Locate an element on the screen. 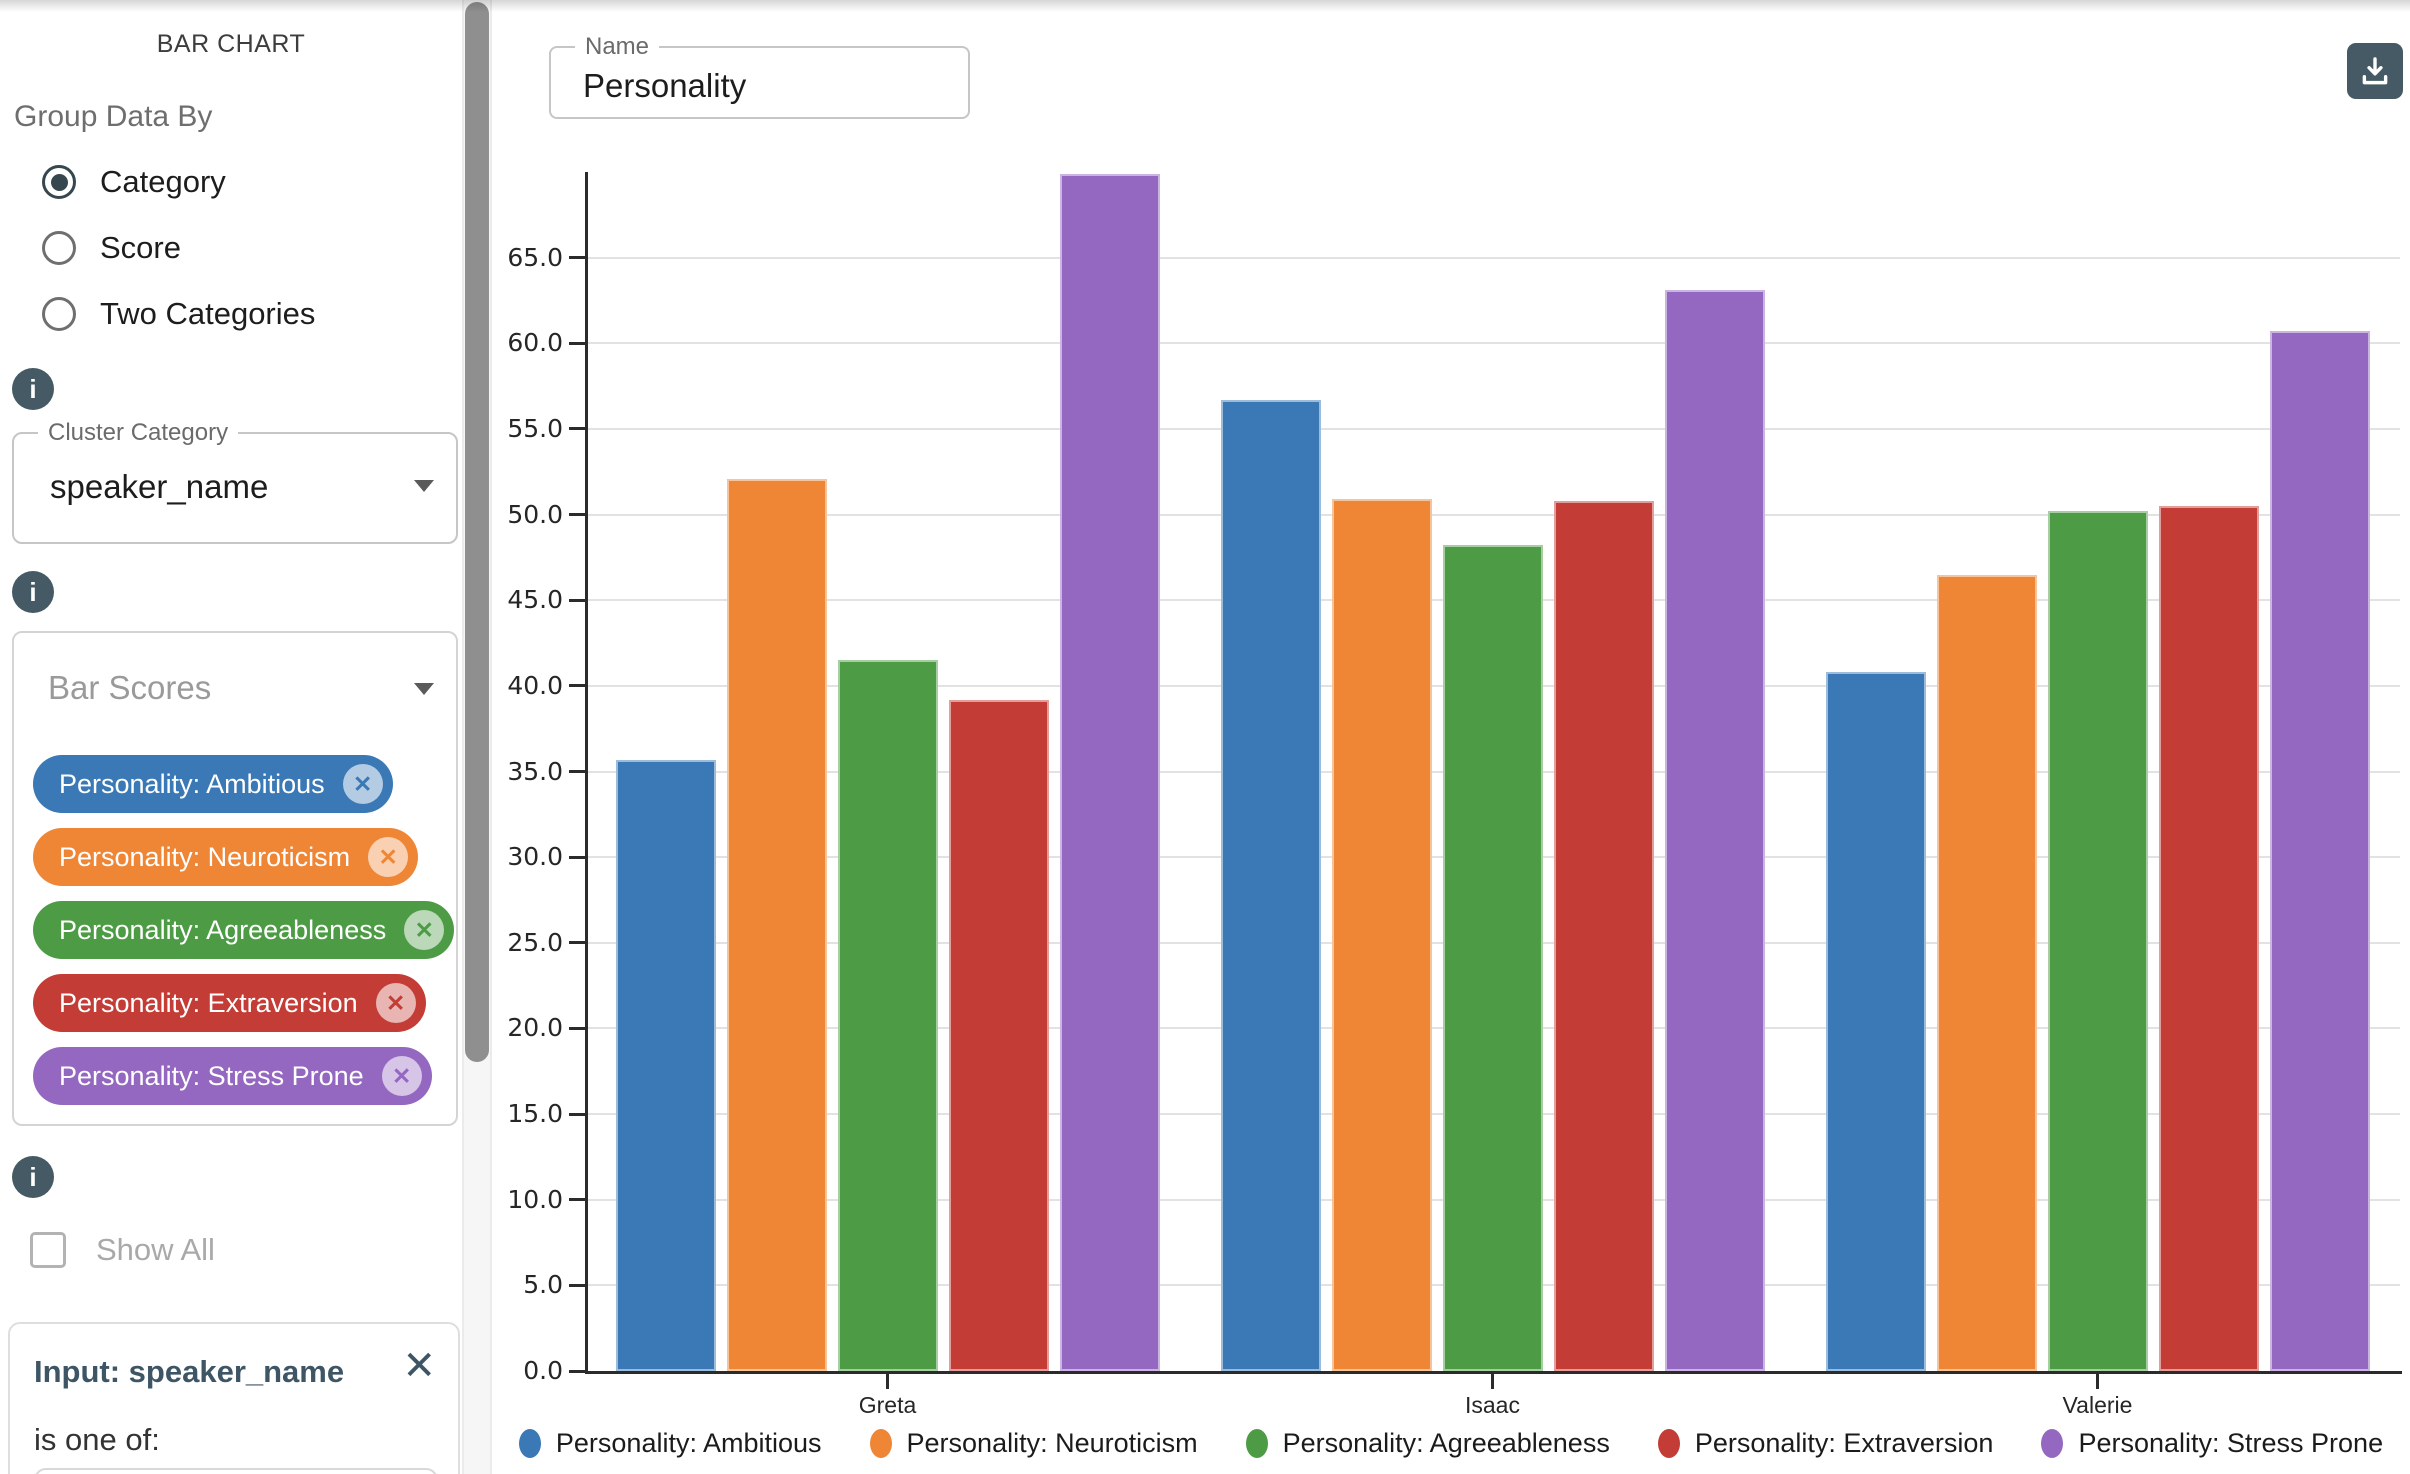  radio-label: Score is located at coordinates (140, 247).